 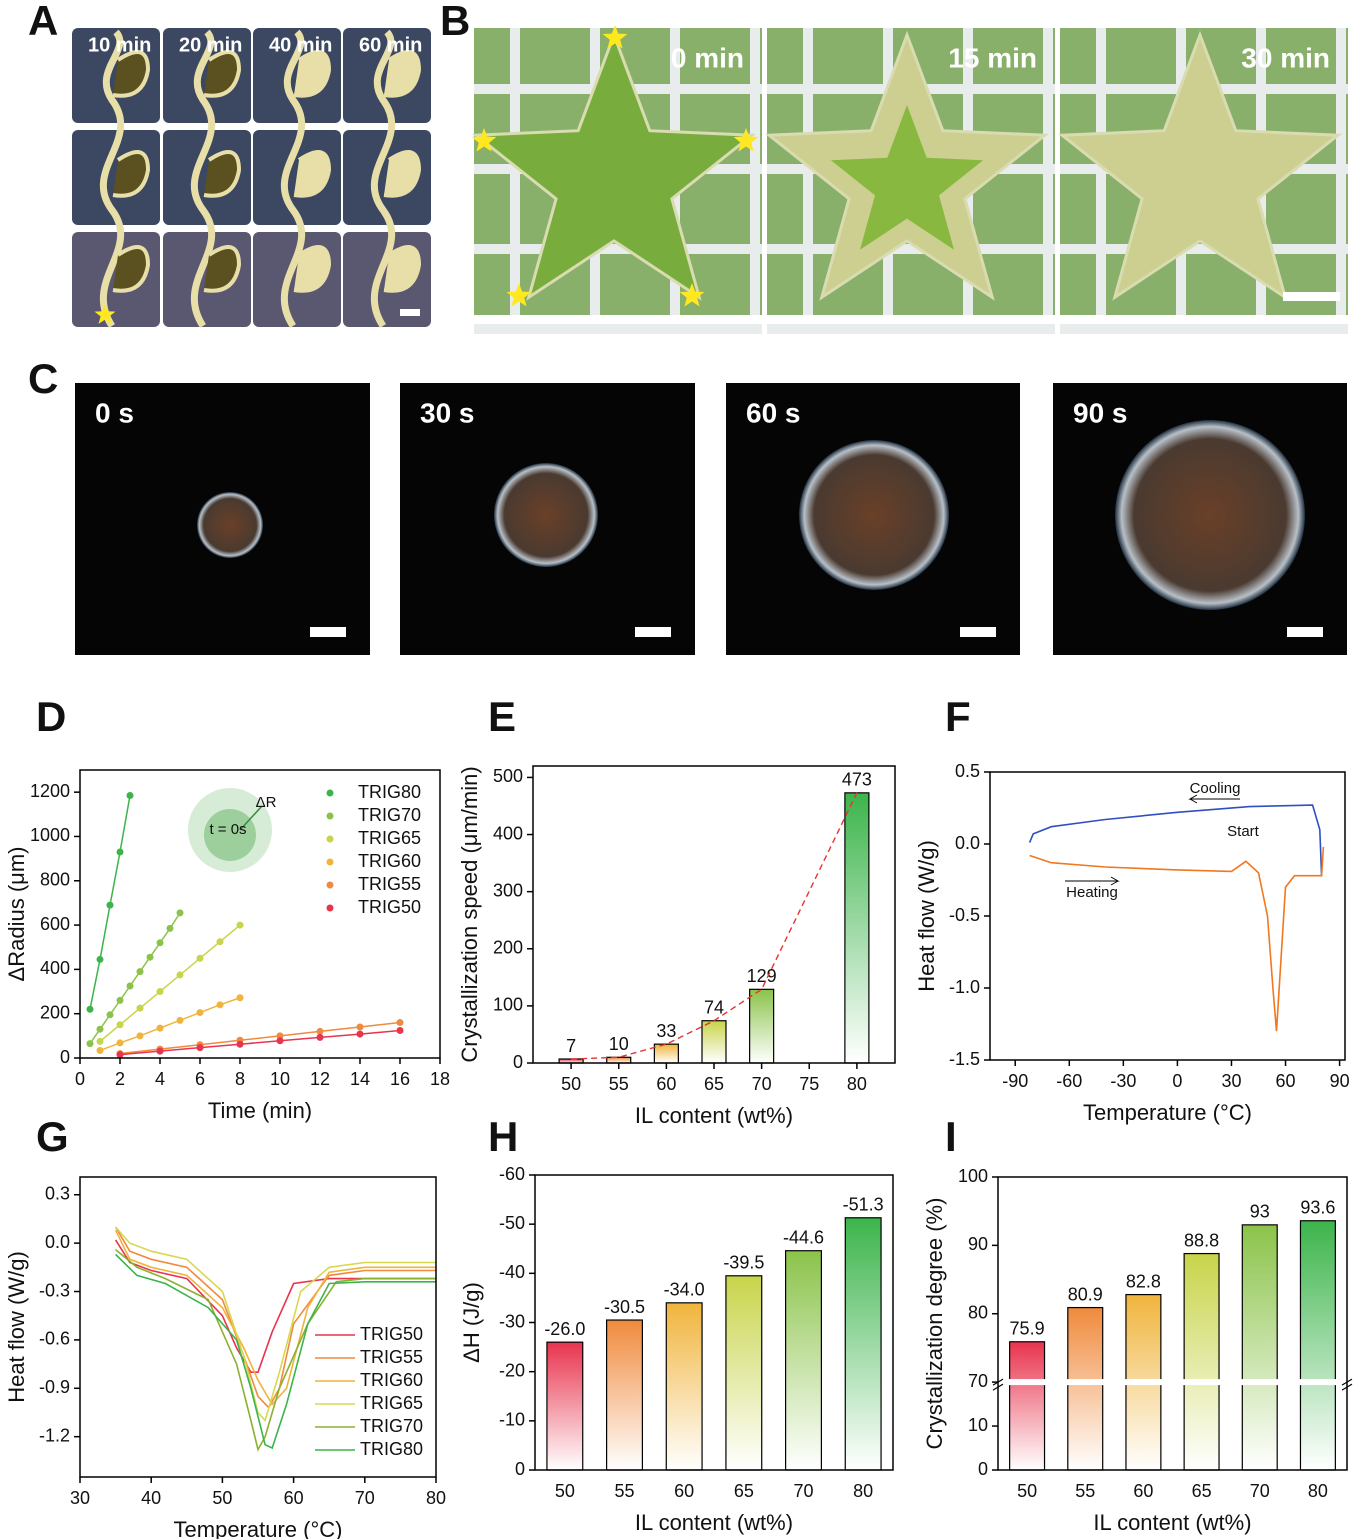 What do you see at coordinates (508, 948) in the screenshot?
I see `y-tick-label: 200` at bounding box center [508, 948].